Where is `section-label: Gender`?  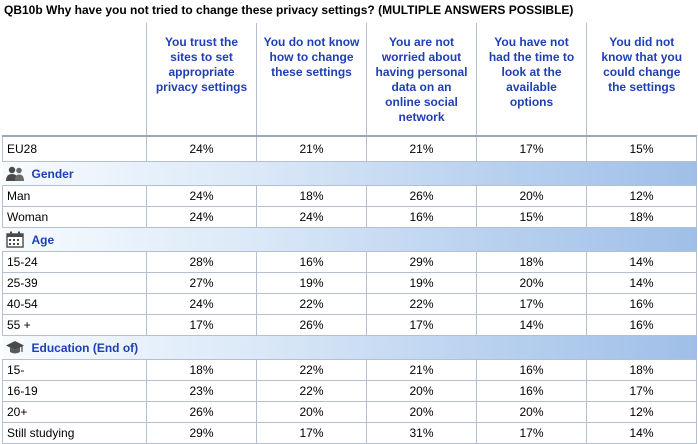 section-label: Gender is located at coordinates (52, 173).